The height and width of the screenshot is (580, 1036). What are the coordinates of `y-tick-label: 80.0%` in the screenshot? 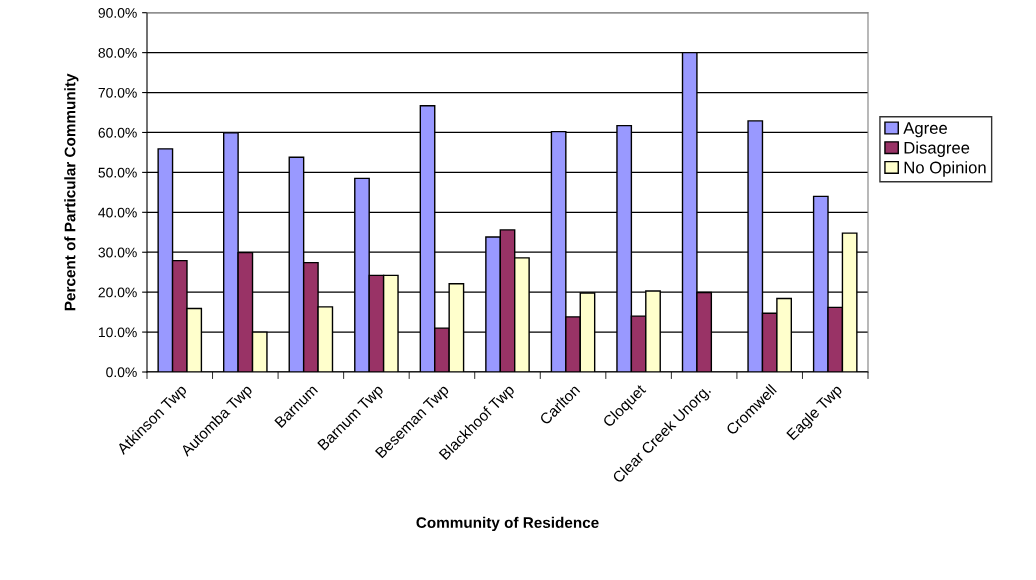 It's located at (117, 52).